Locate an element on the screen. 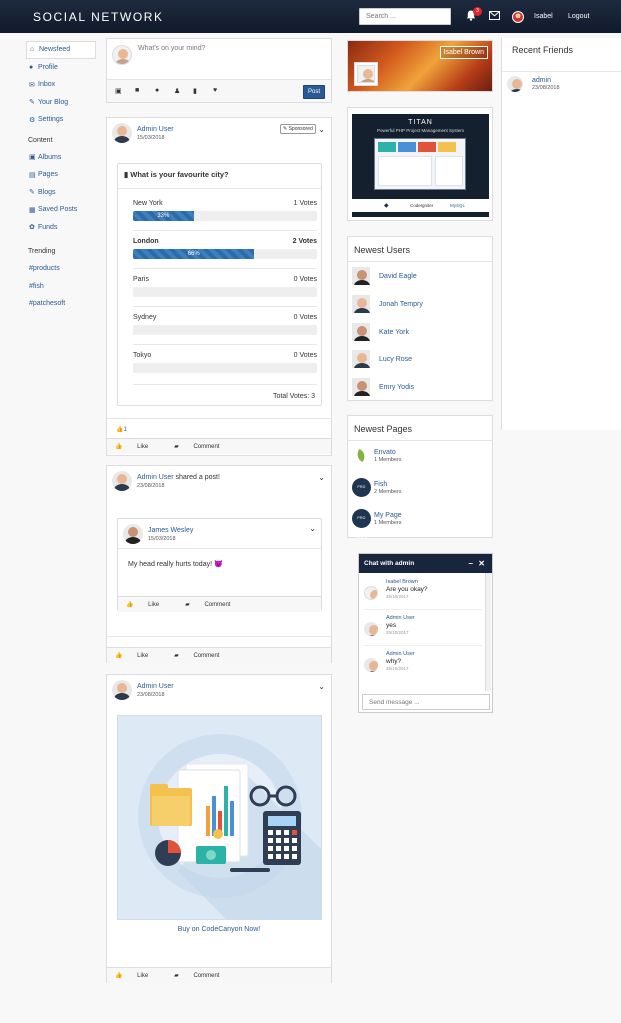 This screenshot has width=621, height=1023. logout-link: Logout is located at coordinates (579, 16).